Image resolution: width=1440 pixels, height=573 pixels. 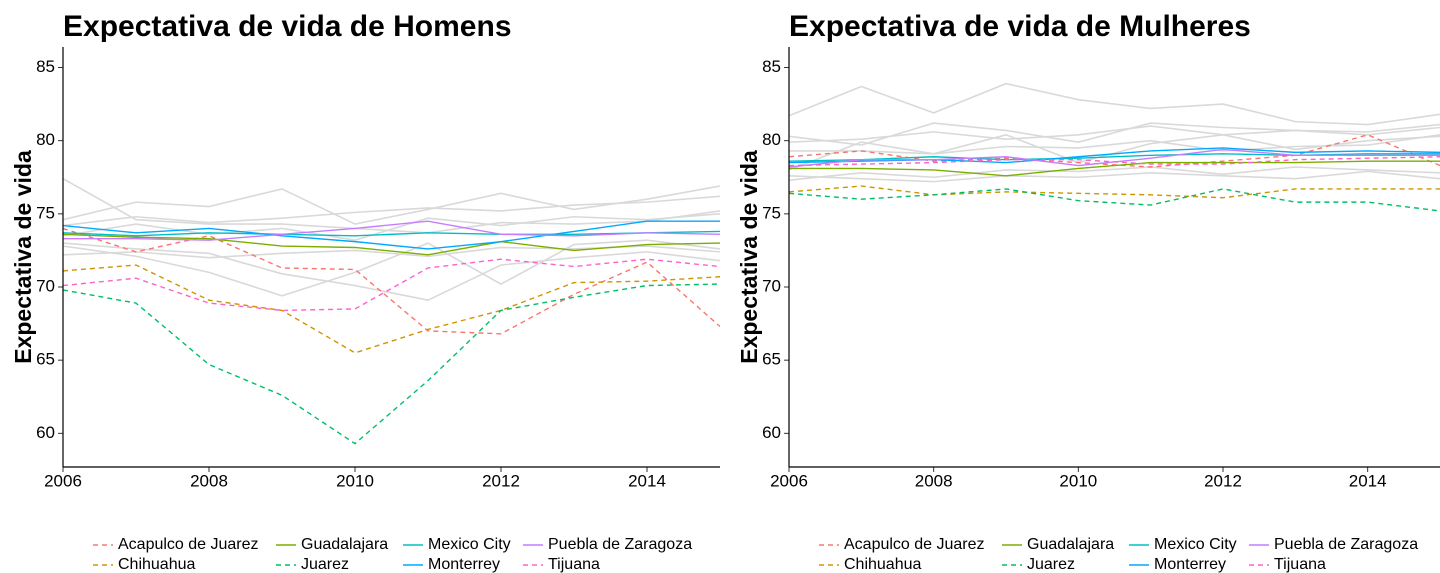 I want to click on chart-title: Expectativa de vida de Homens, so click(x=287, y=26).